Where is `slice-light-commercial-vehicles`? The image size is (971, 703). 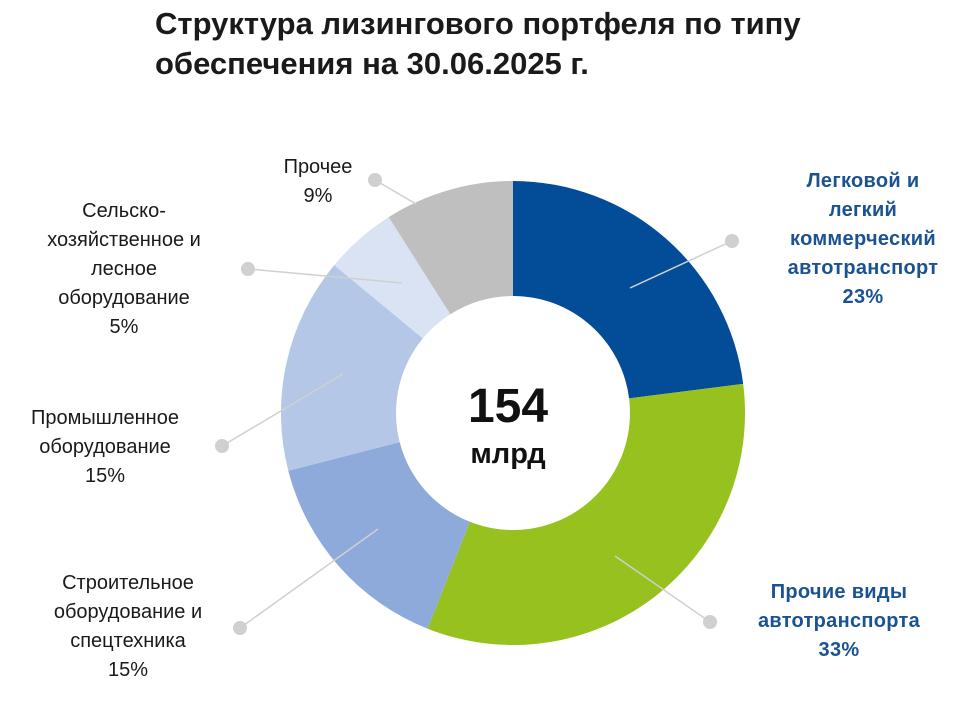
slice-light-commercial-vehicles is located at coordinates (628, 290).